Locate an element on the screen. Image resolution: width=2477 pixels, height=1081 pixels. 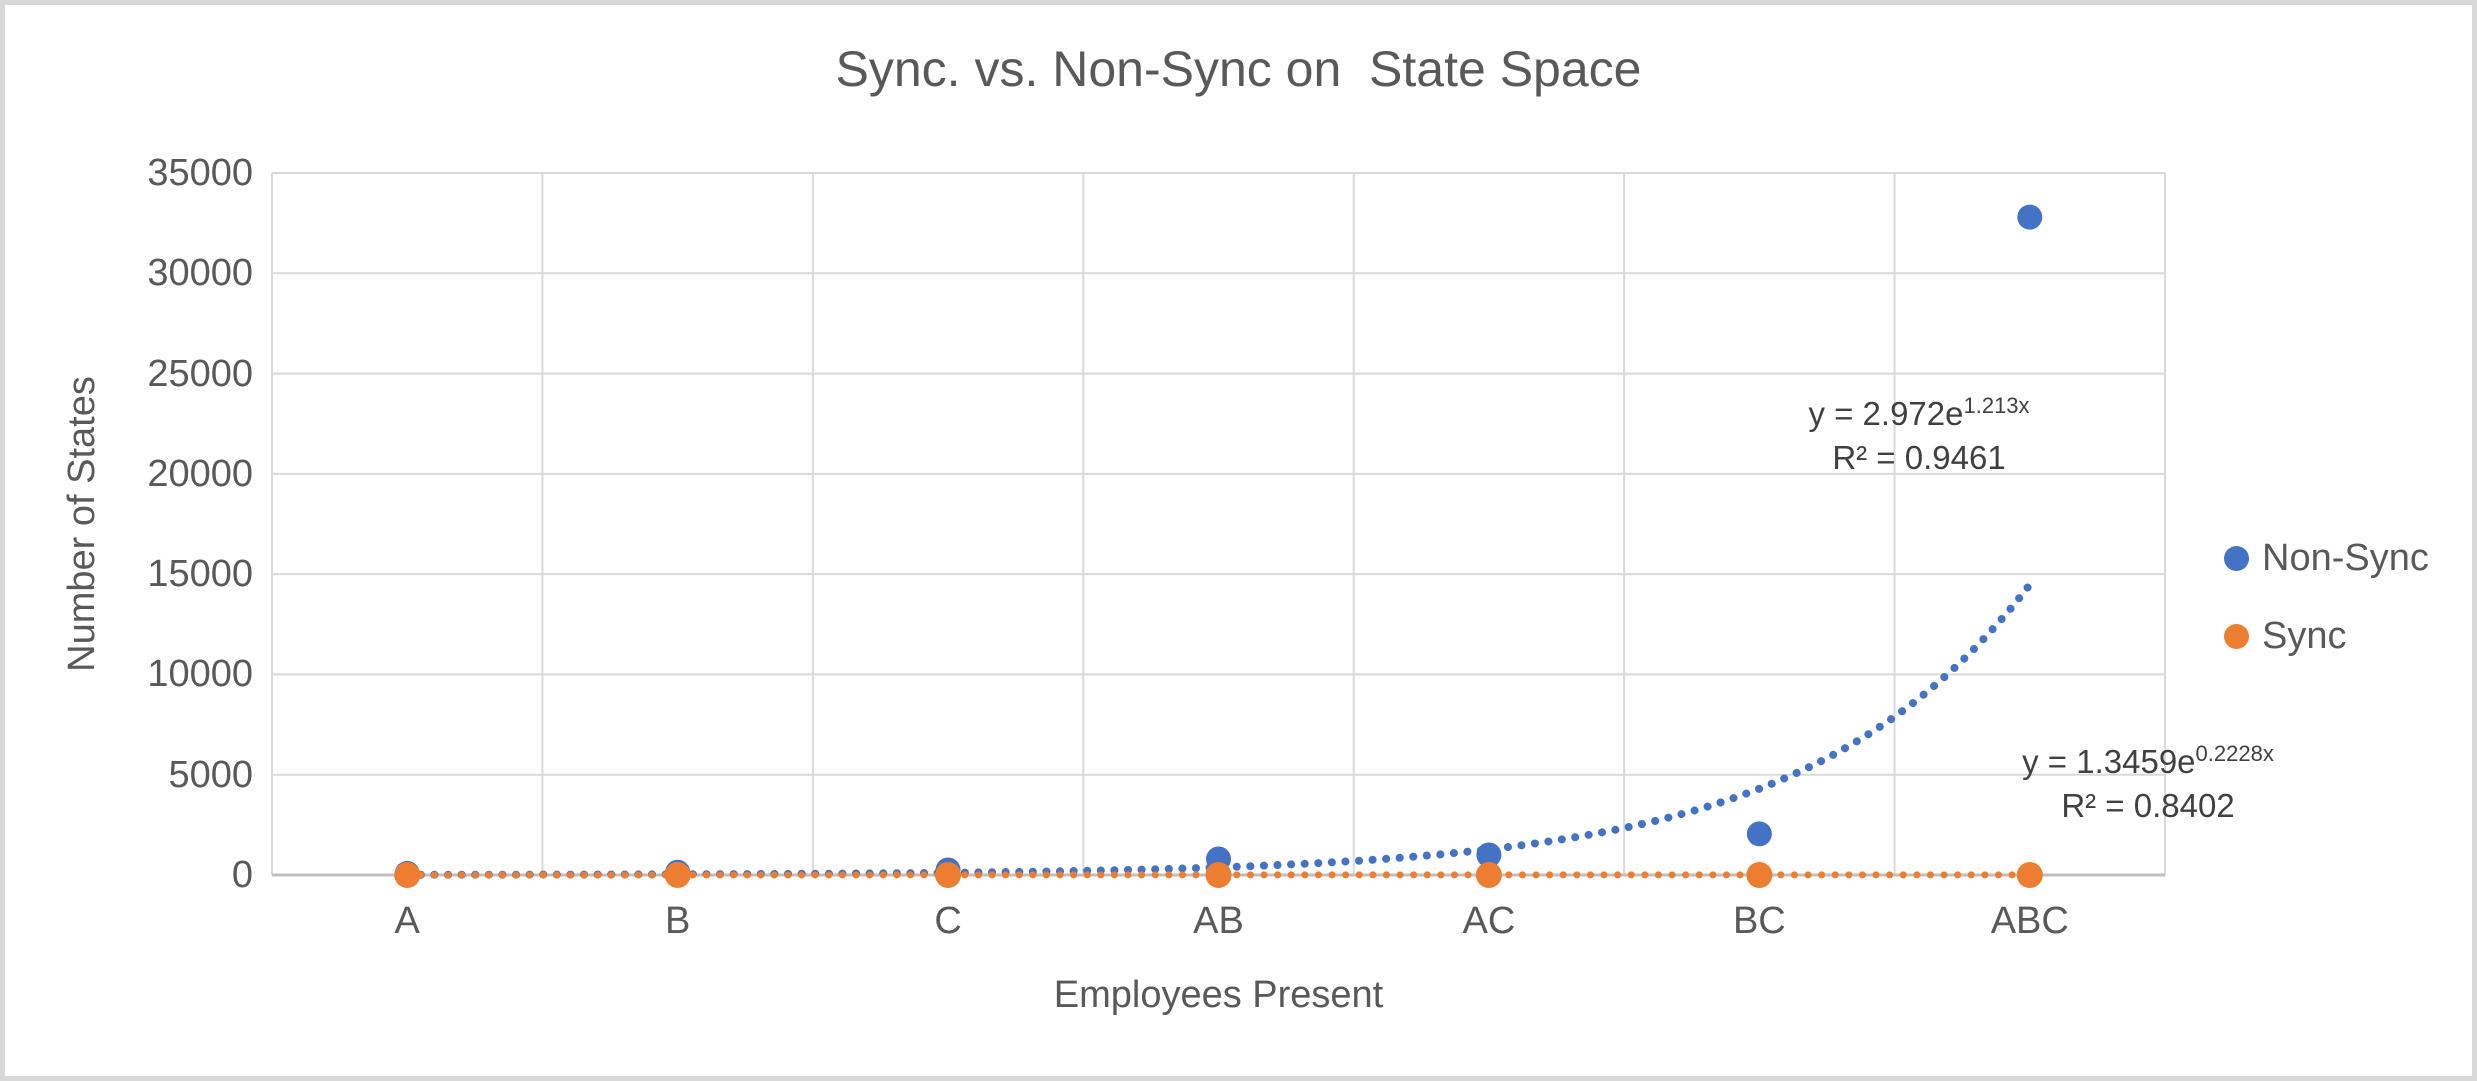
legend-item-sync: Sync is located at coordinates (2326, 636).